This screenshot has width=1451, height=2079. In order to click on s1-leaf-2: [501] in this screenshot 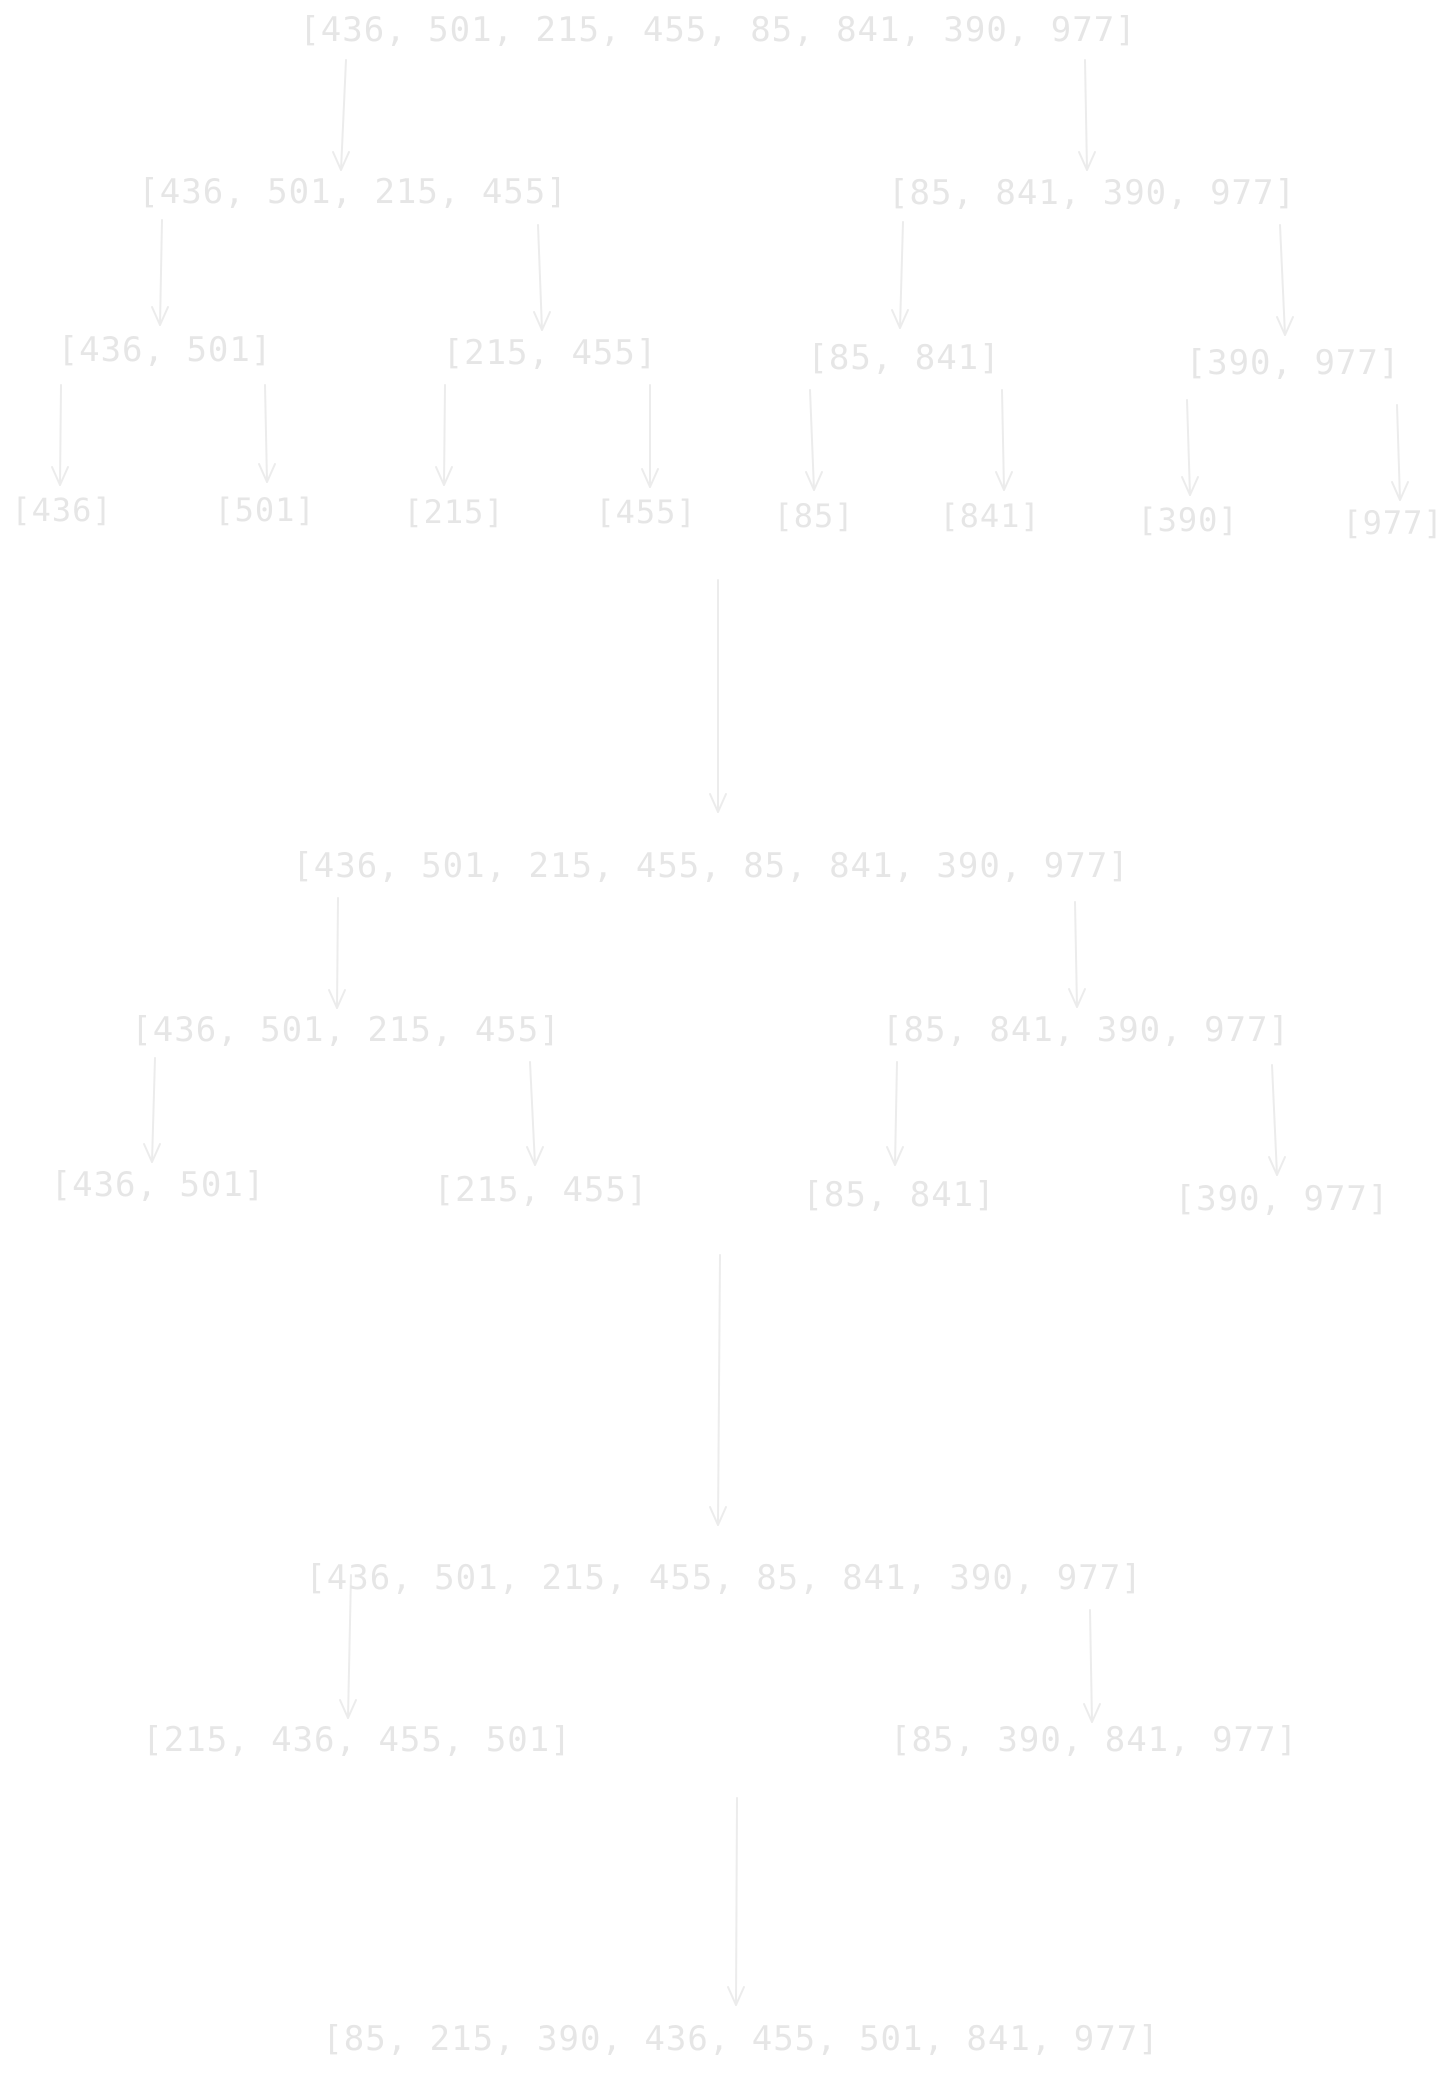, I will do `click(265, 510)`.